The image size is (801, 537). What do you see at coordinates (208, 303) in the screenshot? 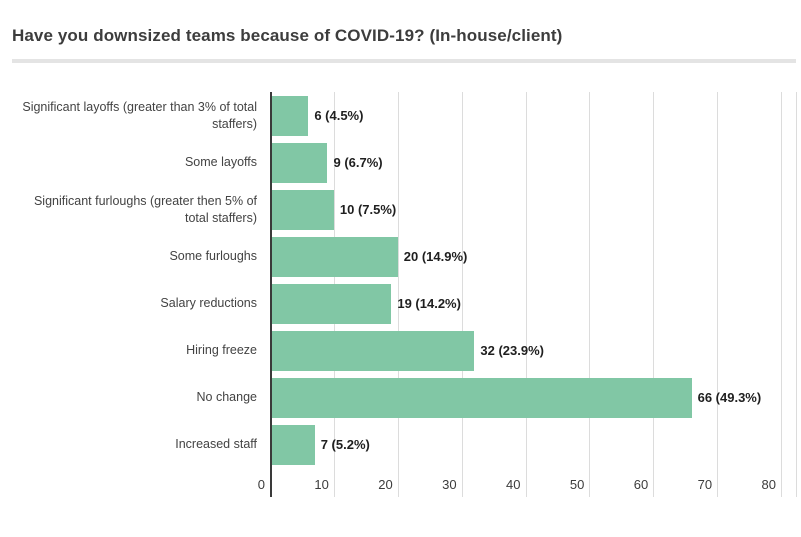
I see `category-label: Salary reductions` at bounding box center [208, 303].